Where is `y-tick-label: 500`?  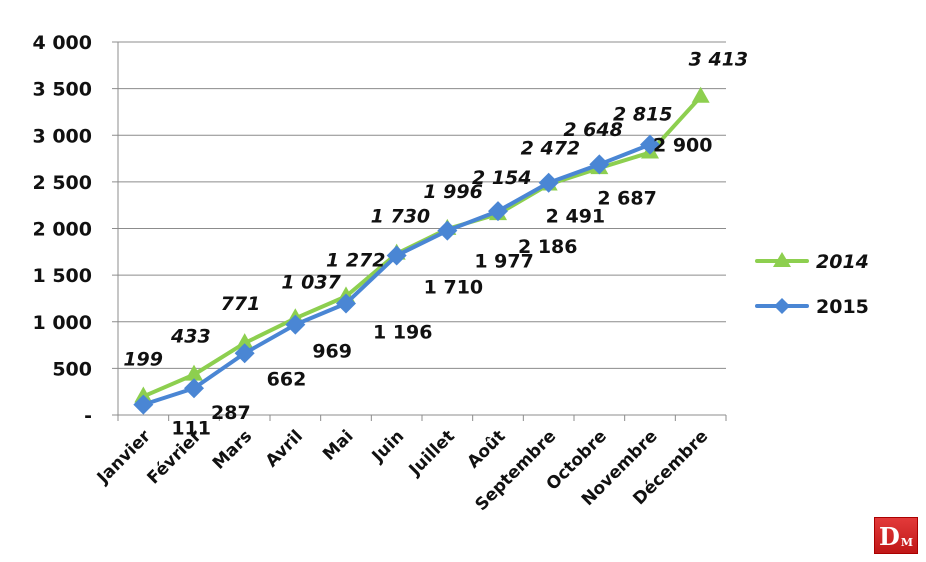 y-tick-label: 500 is located at coordinates (72, 369).